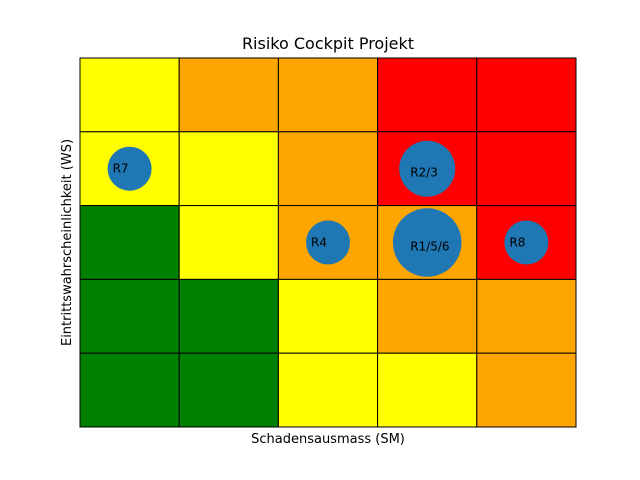 The image size is (640, 480). What do you see at coordinates (67, 242) in the screenshot?
I see `y-axis-label: Eintrittswahrscheinlichkeit (WS)` at bounding box center [67, 242].